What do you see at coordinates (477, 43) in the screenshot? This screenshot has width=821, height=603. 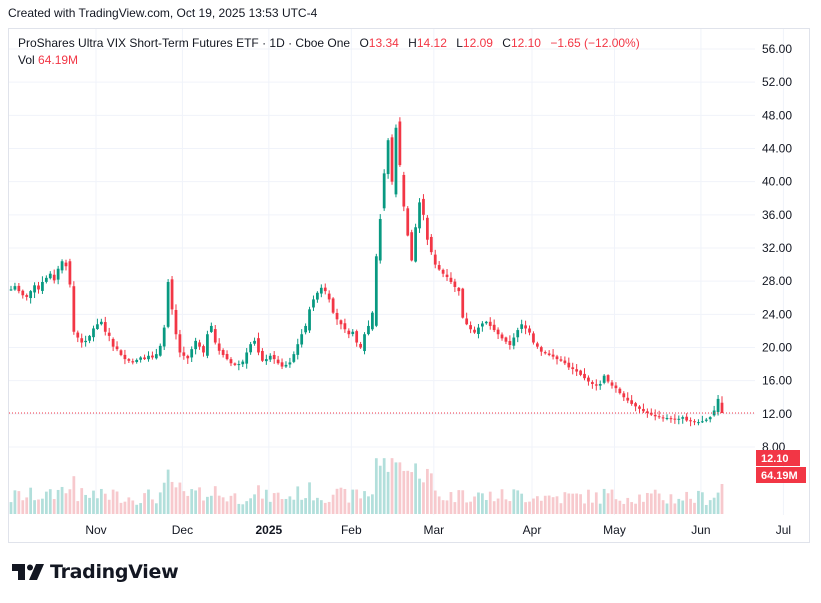 I see `low-value: 12.09` at bounding box center [477, 43].